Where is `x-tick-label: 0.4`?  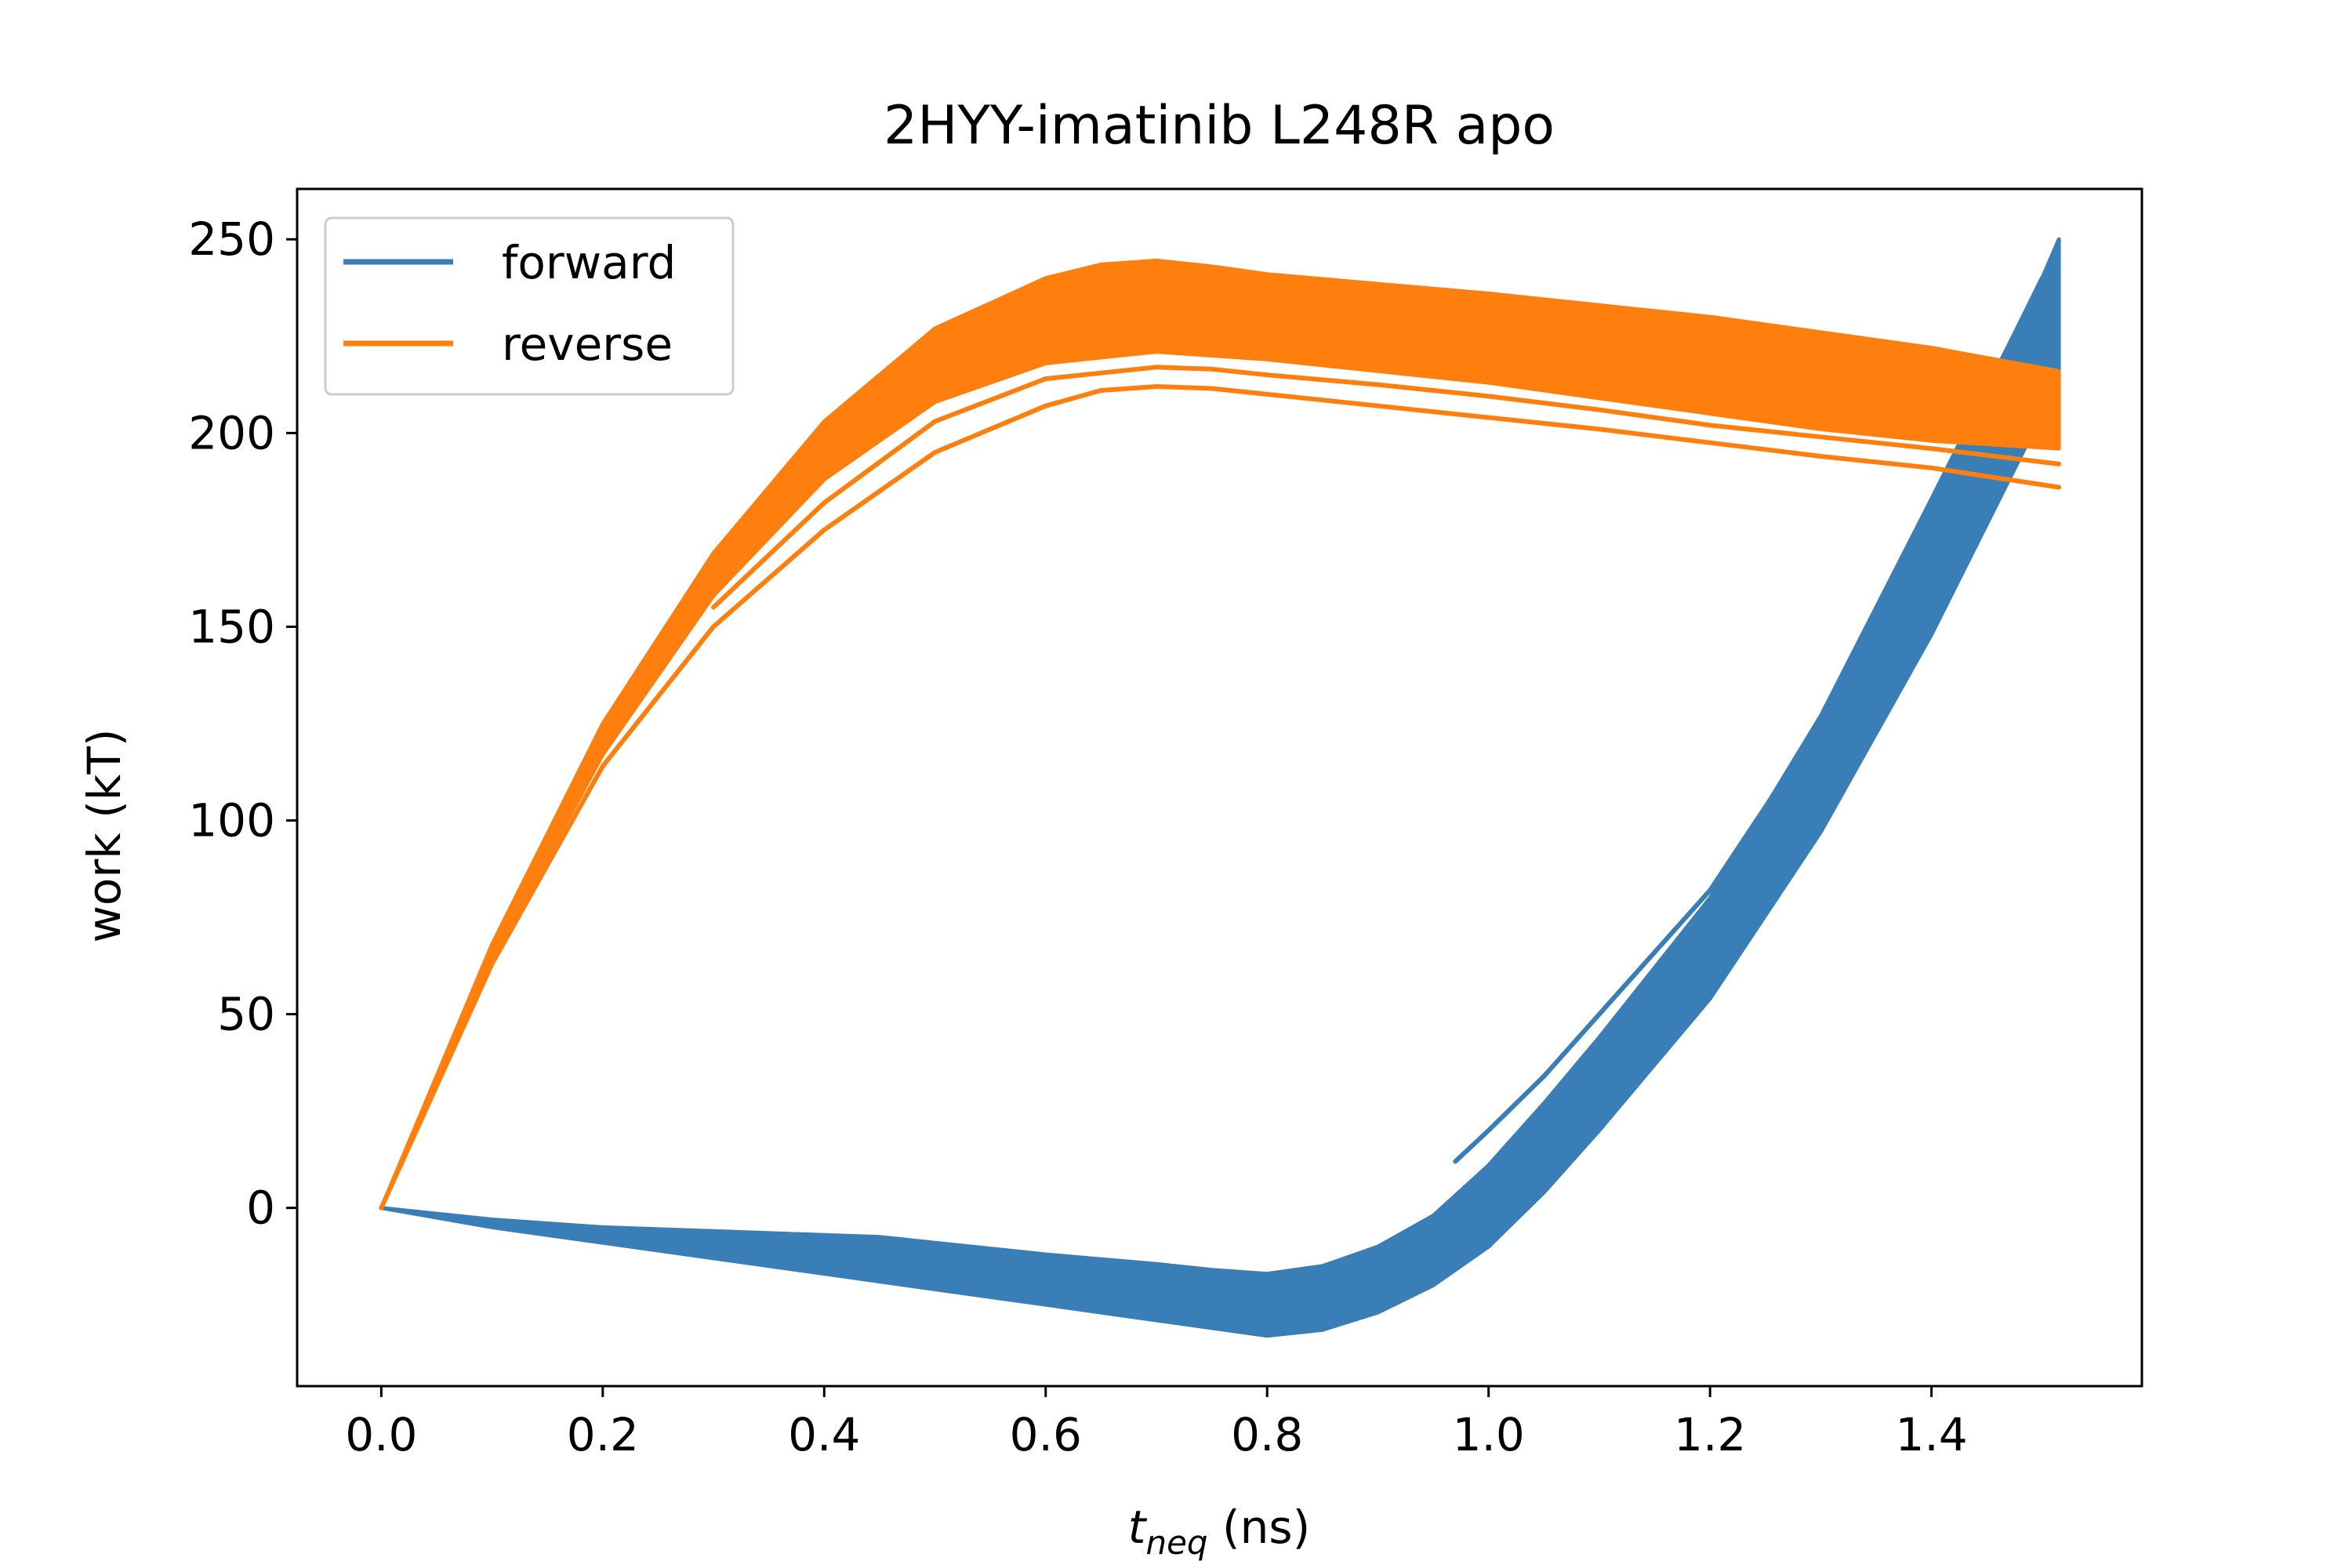
x-tick-label: 0.4 is located at coordinates (824, 1434).